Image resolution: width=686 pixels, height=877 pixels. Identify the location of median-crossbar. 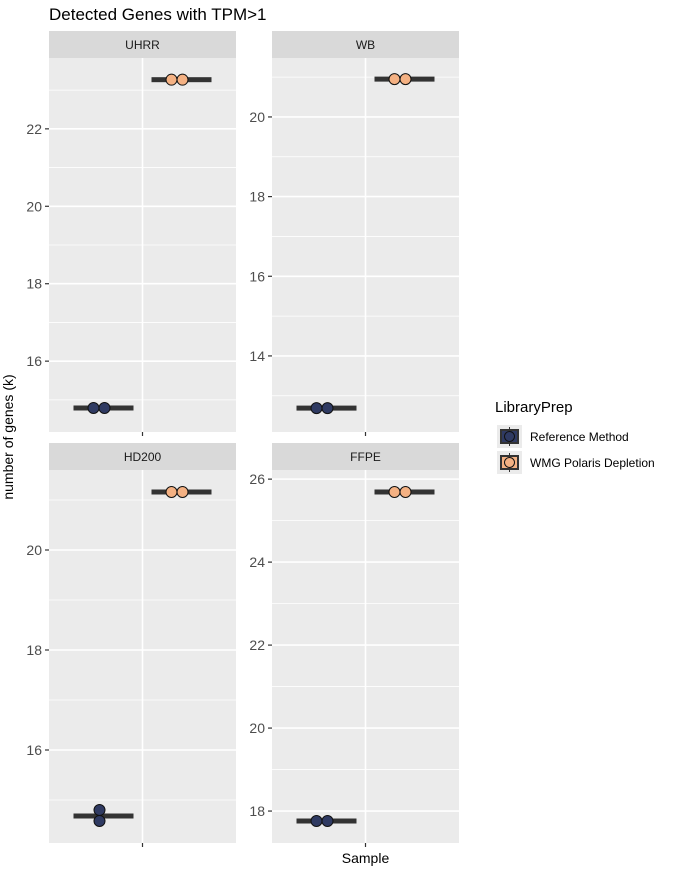
(103, 816).